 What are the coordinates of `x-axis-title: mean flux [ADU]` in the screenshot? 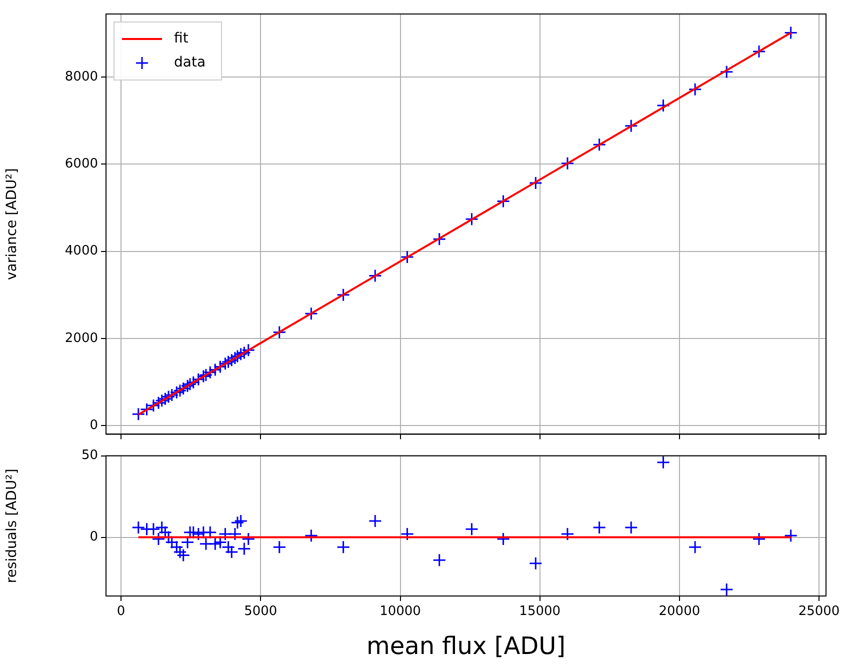 It's located at (466, 646).